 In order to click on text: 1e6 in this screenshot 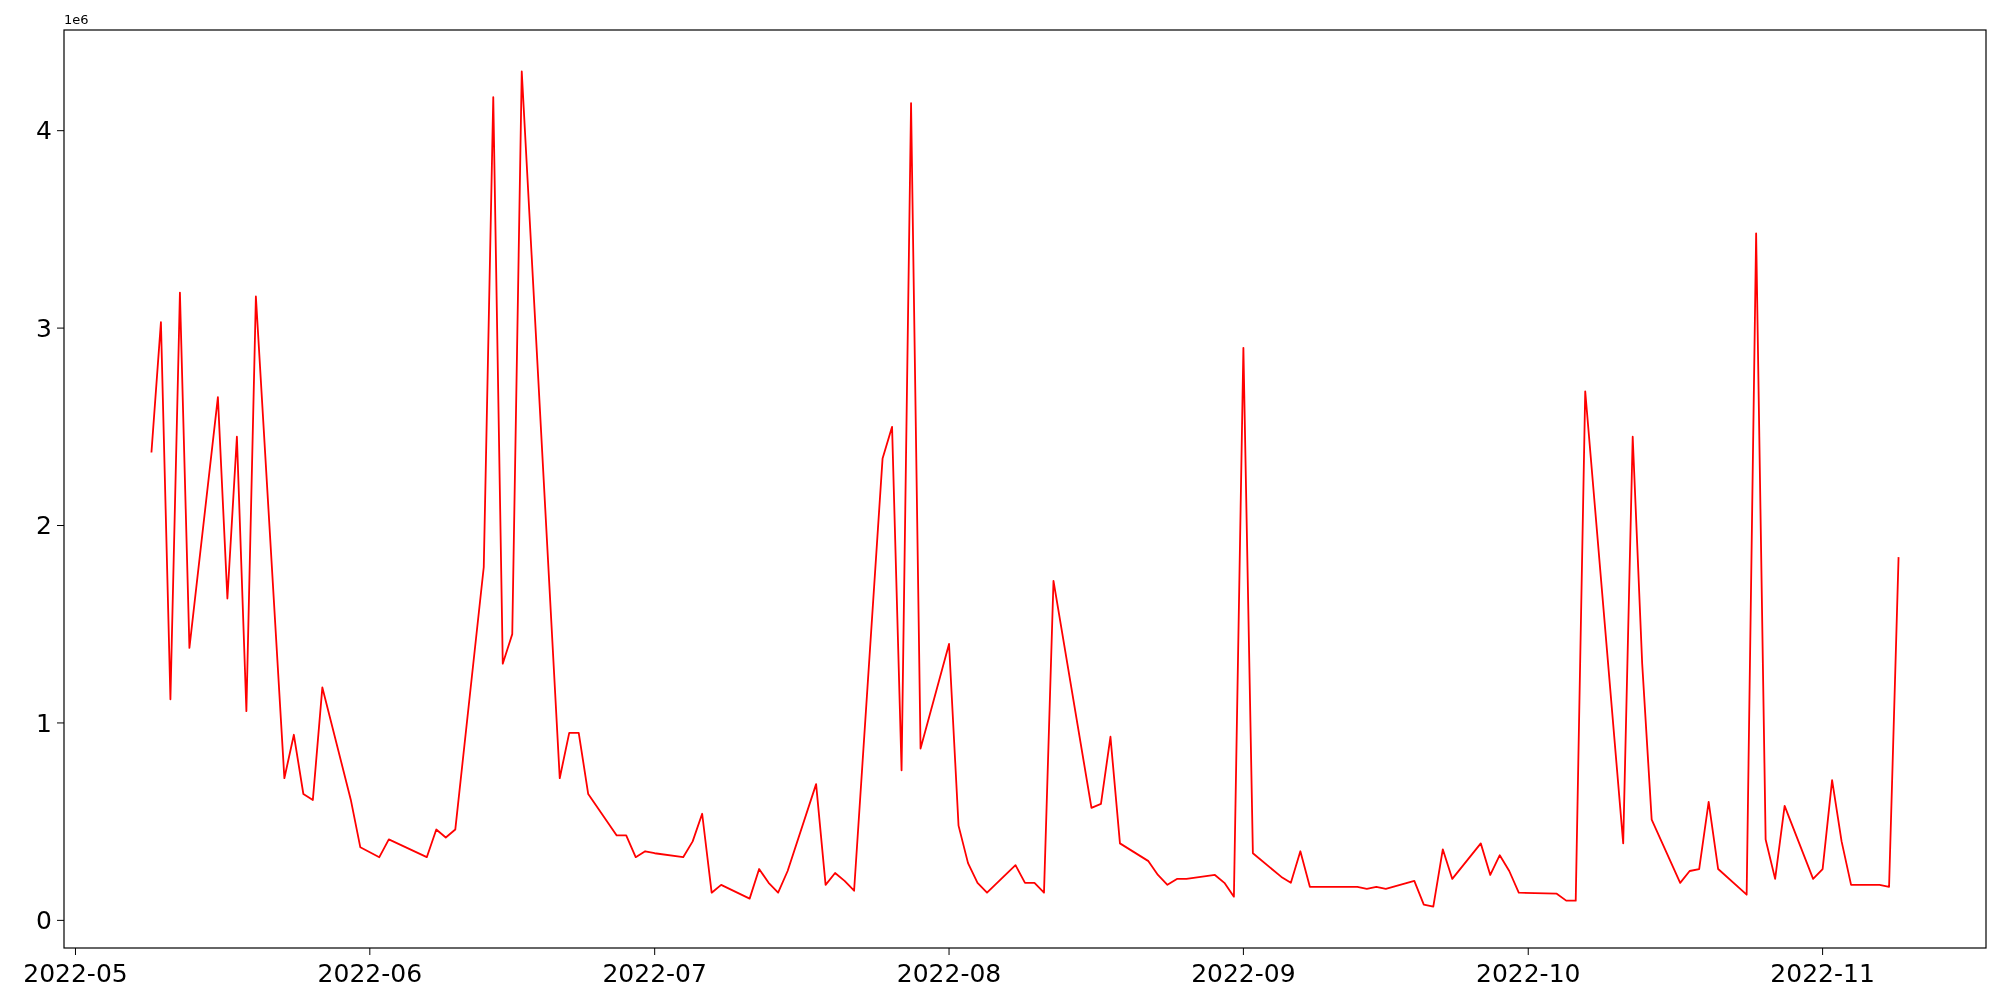, I will do `click(76, 19)`.